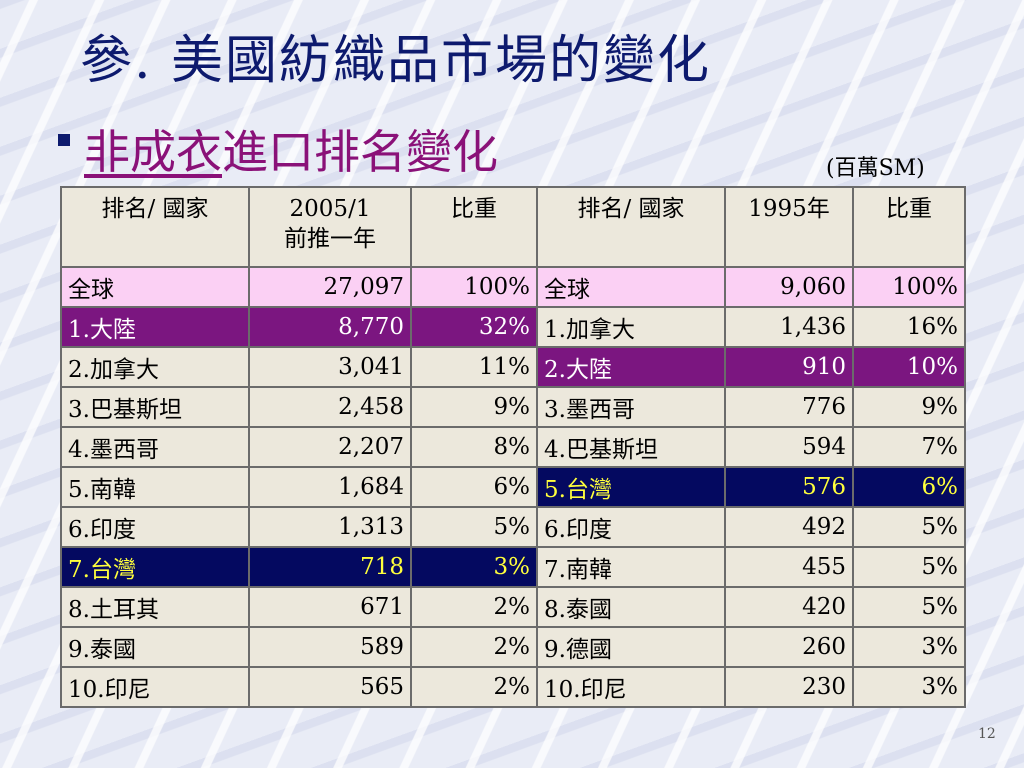 The width and height of the screenshot is (1024, 768). Describe the element at coordinates (789, 607) in the screenshot. I see `right-value-cell: 420` at that location.